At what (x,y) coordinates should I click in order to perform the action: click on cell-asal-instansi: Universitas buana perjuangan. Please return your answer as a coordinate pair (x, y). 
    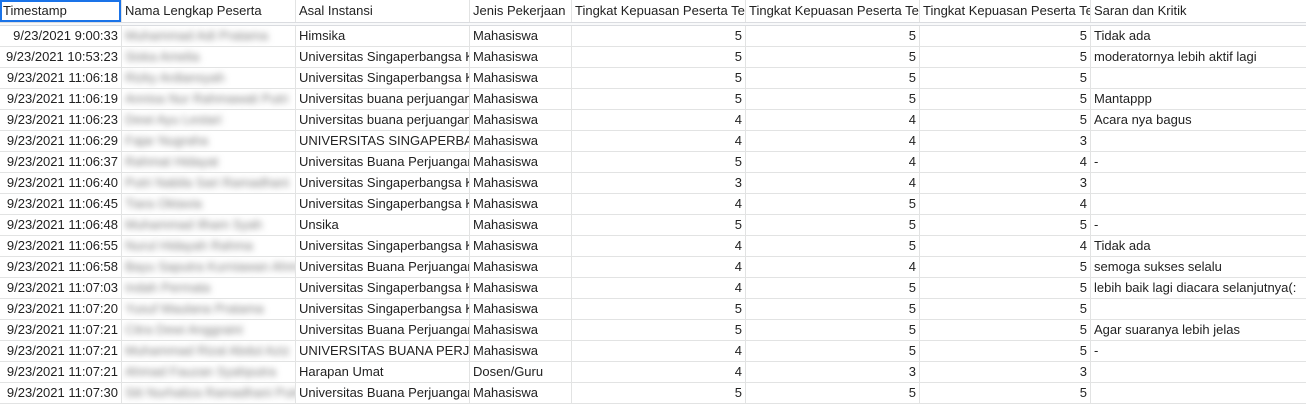
    Looking at the image, I should click on (383, 120).